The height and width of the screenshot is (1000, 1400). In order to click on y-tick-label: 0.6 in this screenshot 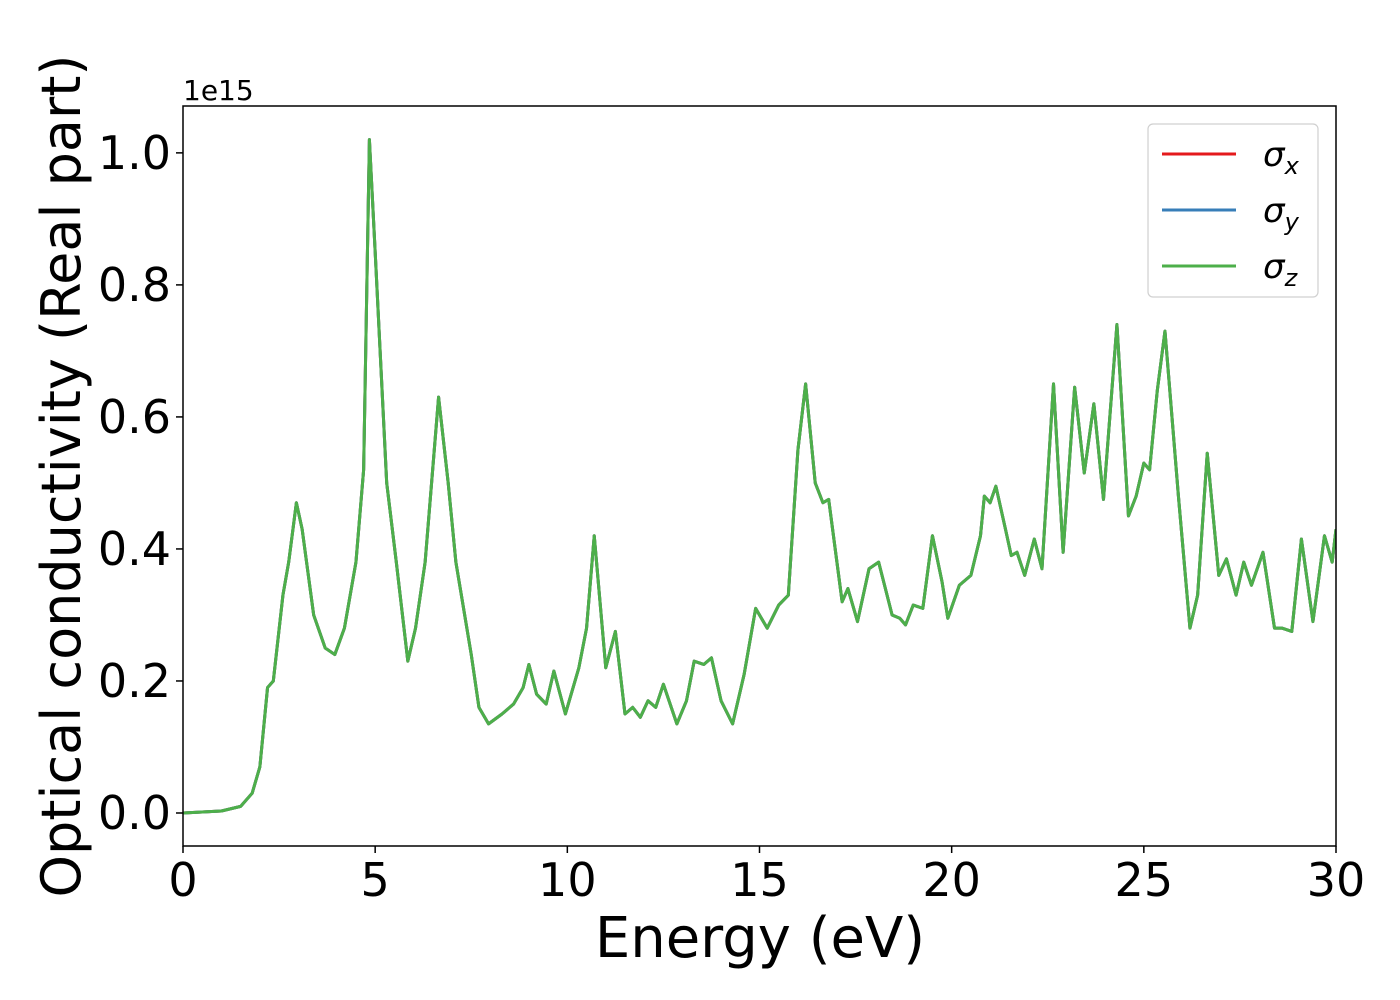, I will do `click(134, 417)`.